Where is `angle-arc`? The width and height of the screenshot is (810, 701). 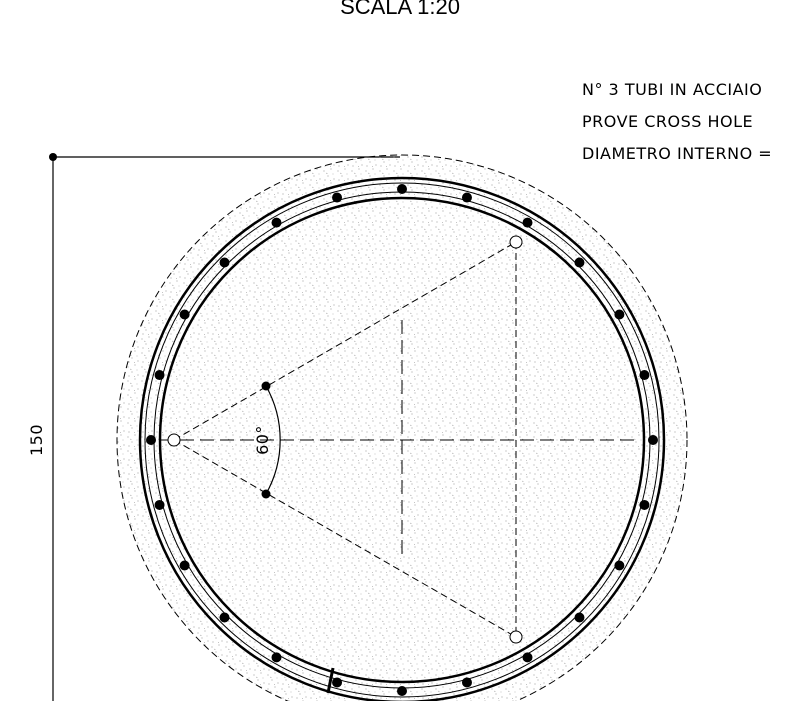
angle-arc is located at coordinates (273, 440).